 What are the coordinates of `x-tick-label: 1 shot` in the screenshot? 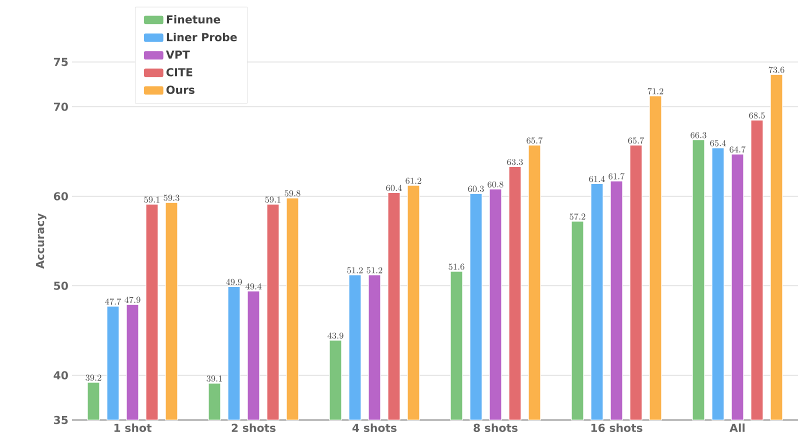 It's located at (133, 428).